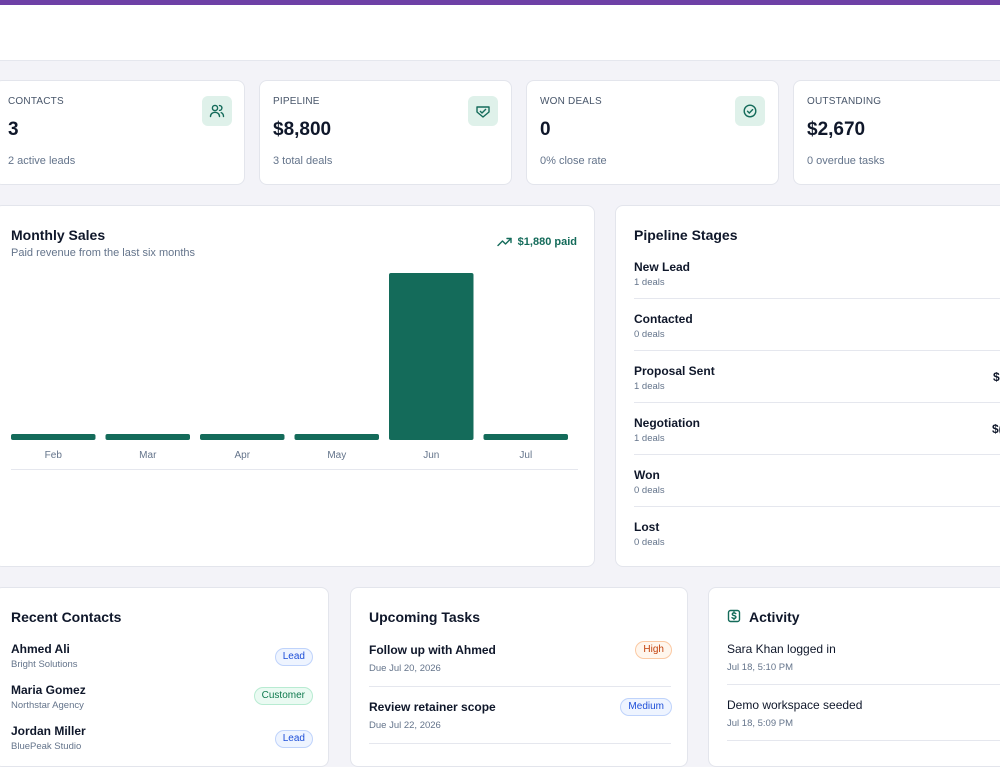  Describe the element at coordinates (795, 705) in the screenshot. I see `activity-text: Demo workspace seeded` at that location.